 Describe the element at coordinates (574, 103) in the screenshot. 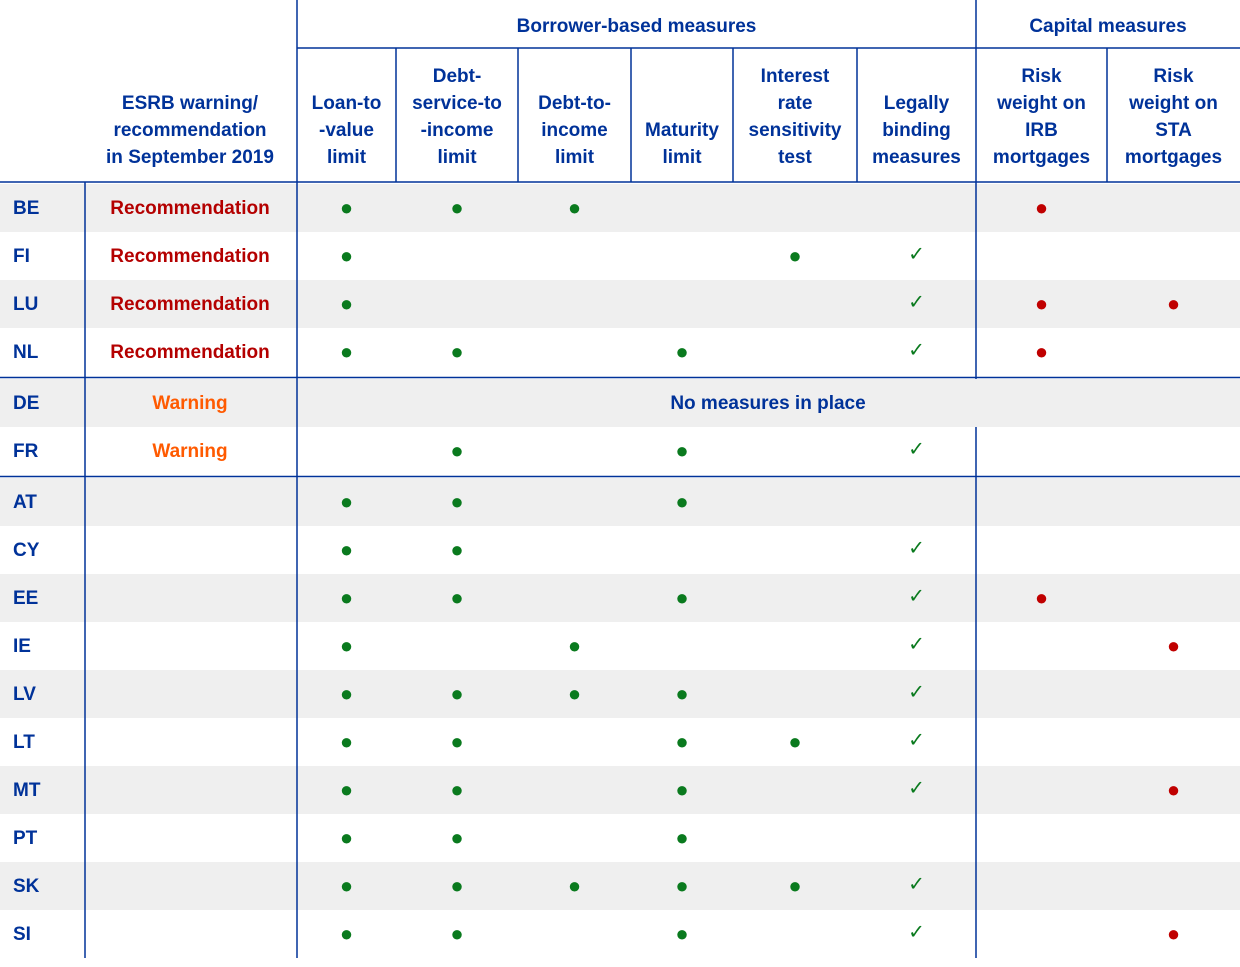

I see `column-header: Debt-to-` at that location.